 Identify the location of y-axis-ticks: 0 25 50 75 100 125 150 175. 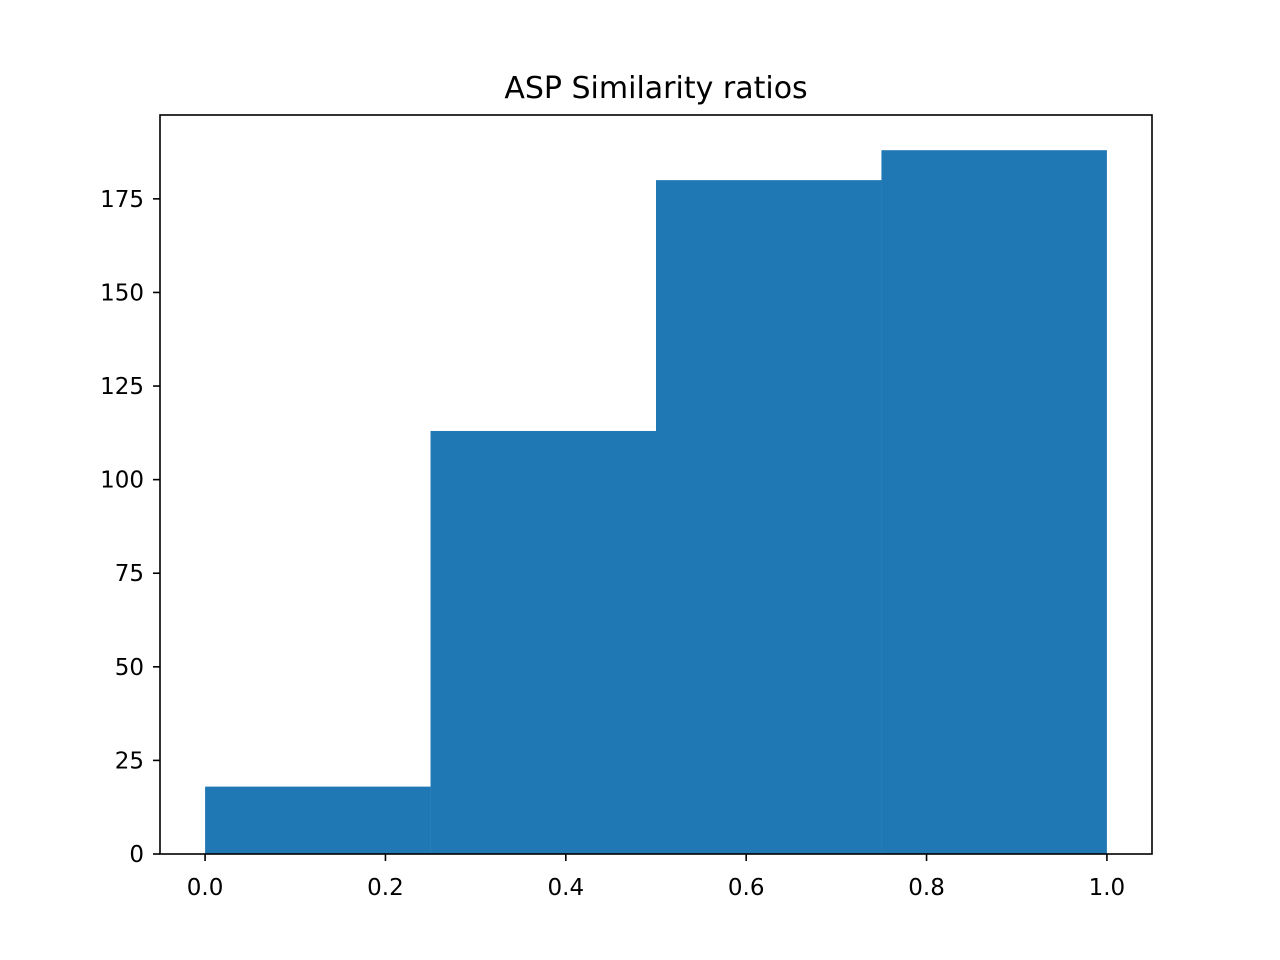
(130, 527).